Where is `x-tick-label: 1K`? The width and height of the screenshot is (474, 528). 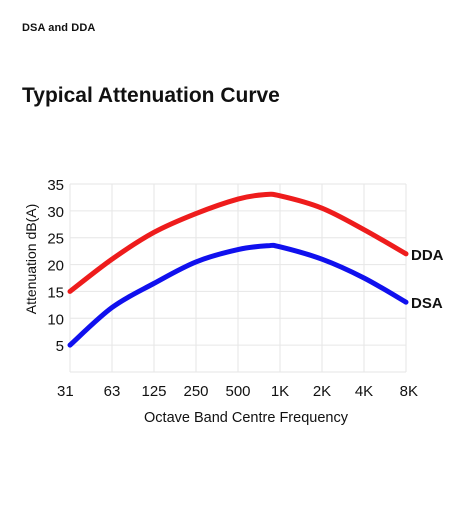 x-tick-label: 1K is located at coordinates (280, 391).